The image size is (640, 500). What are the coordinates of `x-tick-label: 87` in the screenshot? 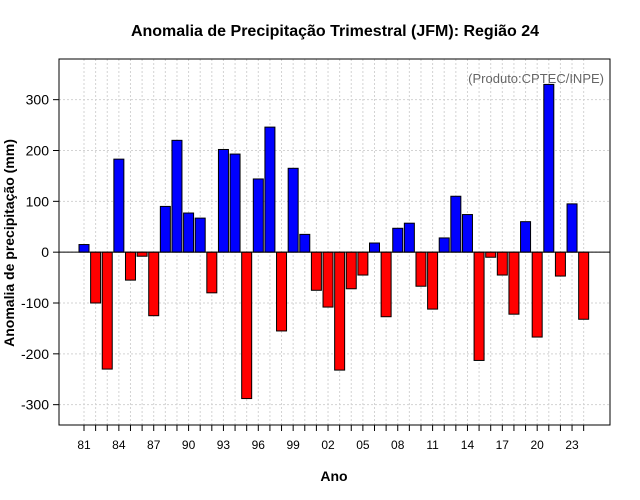 It's located at (154, 445).